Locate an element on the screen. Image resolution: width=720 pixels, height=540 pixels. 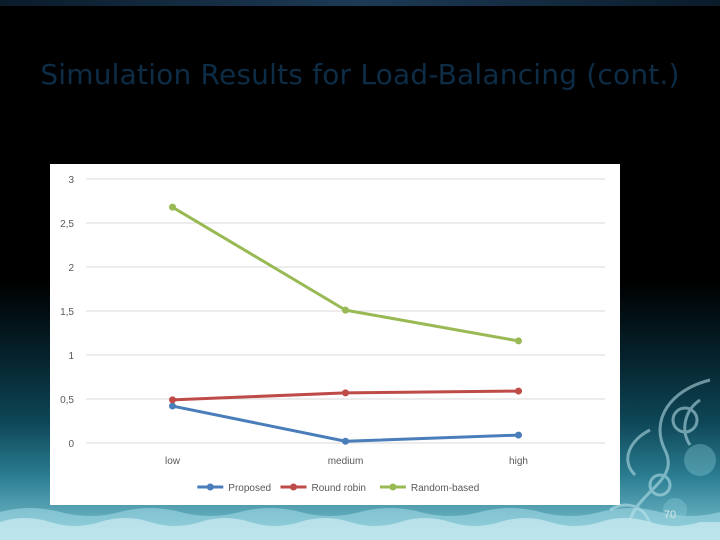
legend-label: Proposed is located at coordinates (249, 488).